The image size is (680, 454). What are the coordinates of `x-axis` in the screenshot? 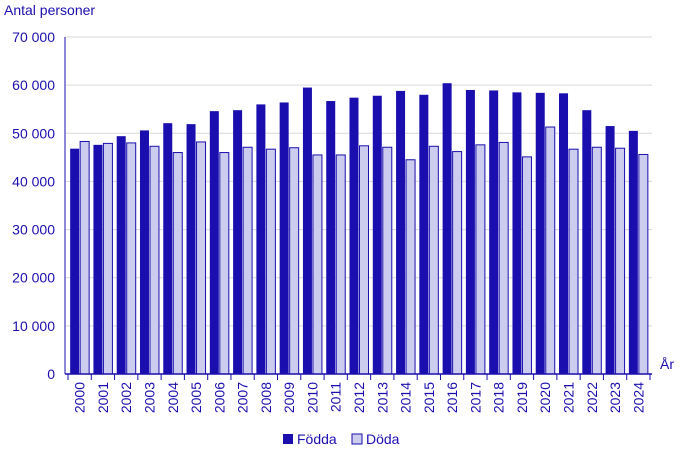 It's located at (358, 376).